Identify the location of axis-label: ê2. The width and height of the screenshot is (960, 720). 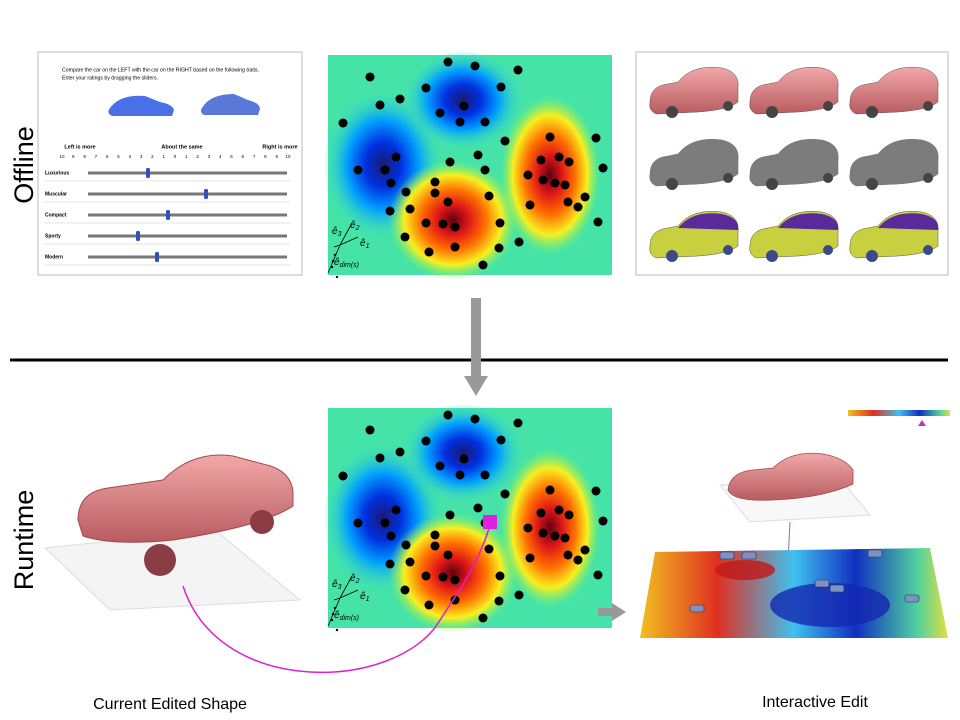
(355, 579).